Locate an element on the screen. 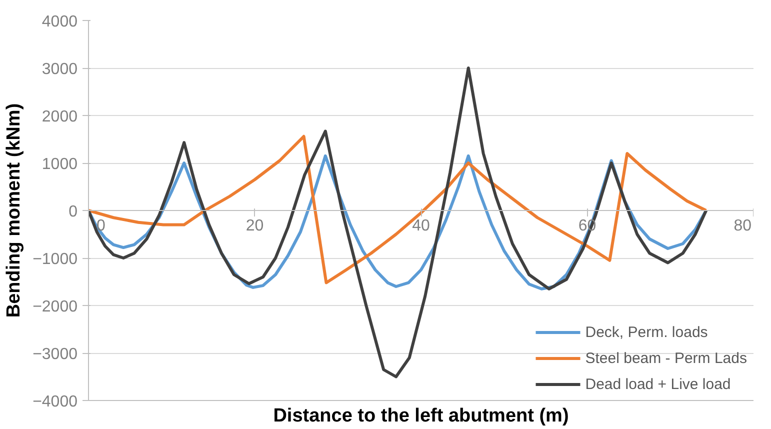 This screenshot has height=429, width=771. y-tick-label: 3000 is located at coordinates (60, 69).